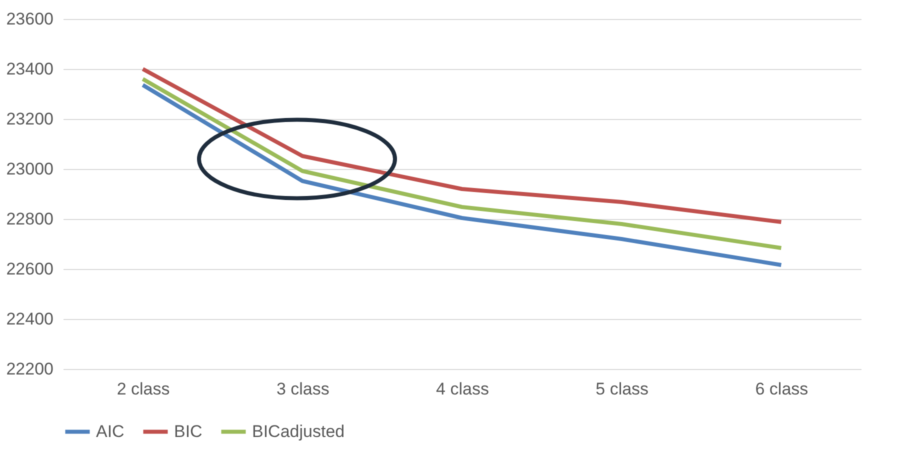 This screenshot has height=465, width=897. I want to click on y-tick-label: 22600, so click(30, 269).